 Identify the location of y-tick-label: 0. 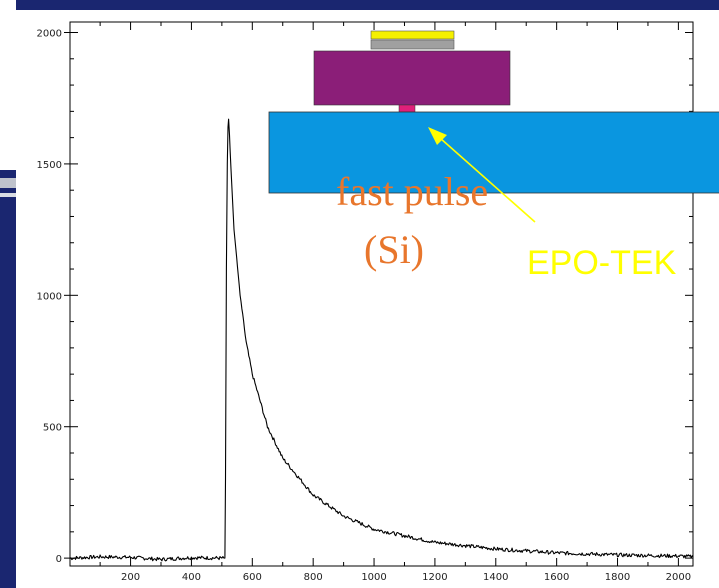
(59, 559).